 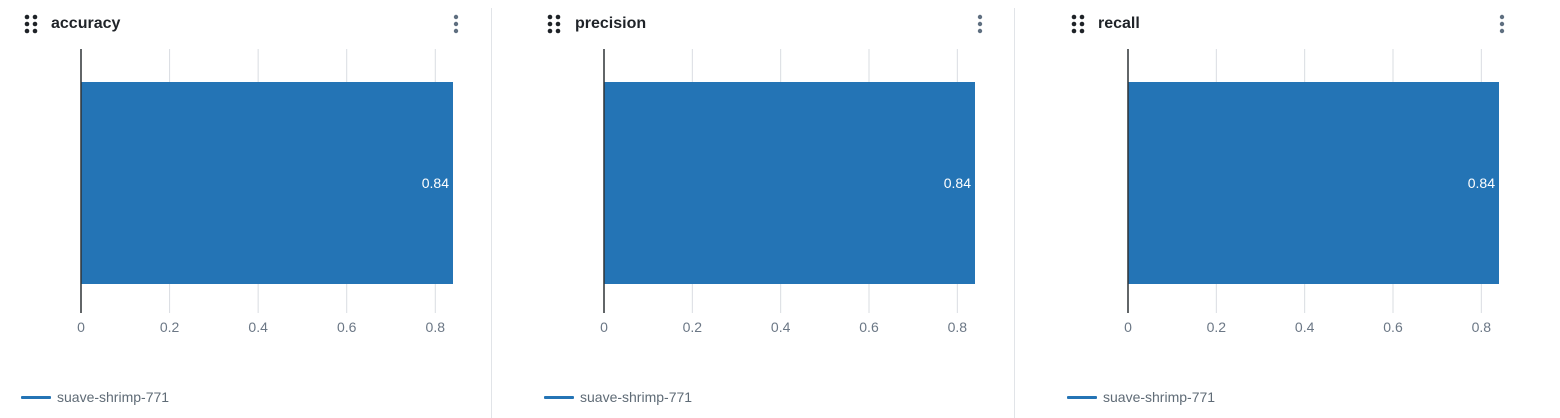 I want to click on panel-header: accuracy, so click(x=245, y=24).